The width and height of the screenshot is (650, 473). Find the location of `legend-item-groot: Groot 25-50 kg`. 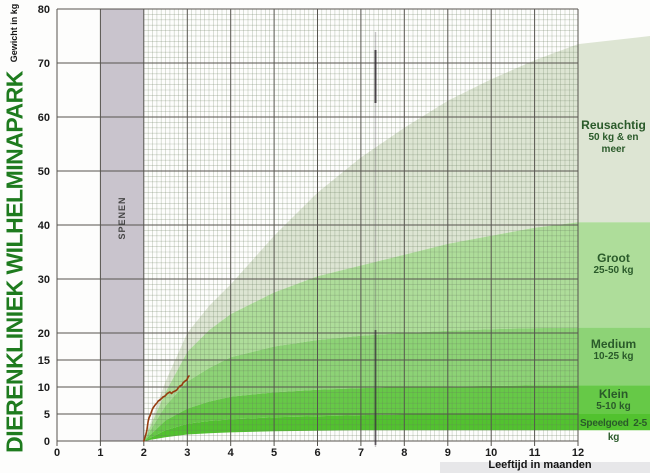

legend-item-groot: Groot 25-50 kg is located at coordinates (613, 264).